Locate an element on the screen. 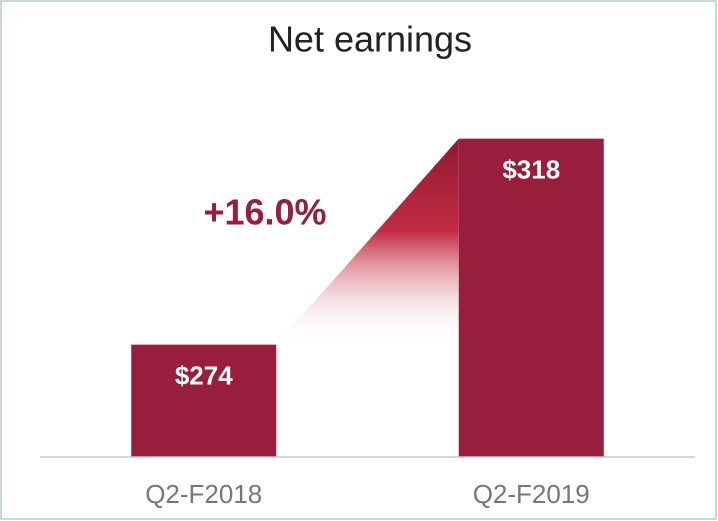  growth-wedge is located at coordinates (367, 241).